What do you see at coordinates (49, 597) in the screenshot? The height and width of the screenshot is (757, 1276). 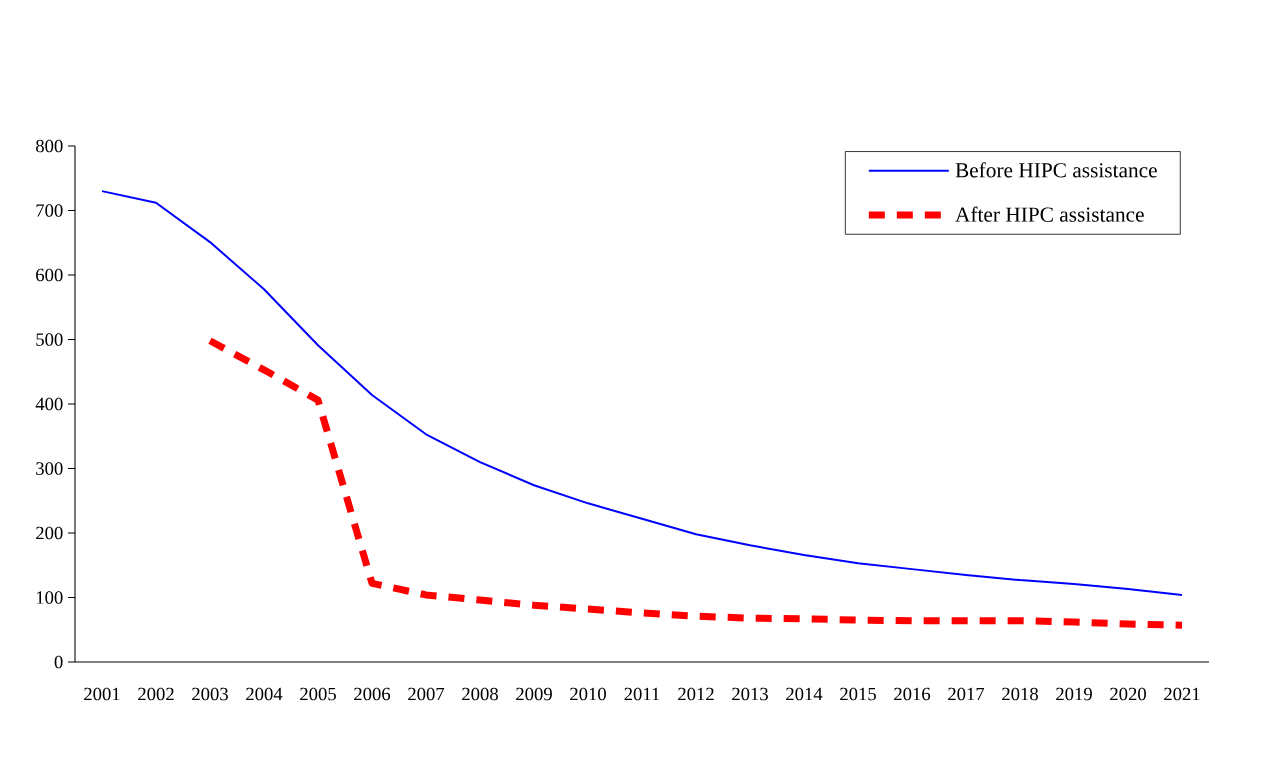 I see `y-tick-label: 100` at bounding box center [49, 597].